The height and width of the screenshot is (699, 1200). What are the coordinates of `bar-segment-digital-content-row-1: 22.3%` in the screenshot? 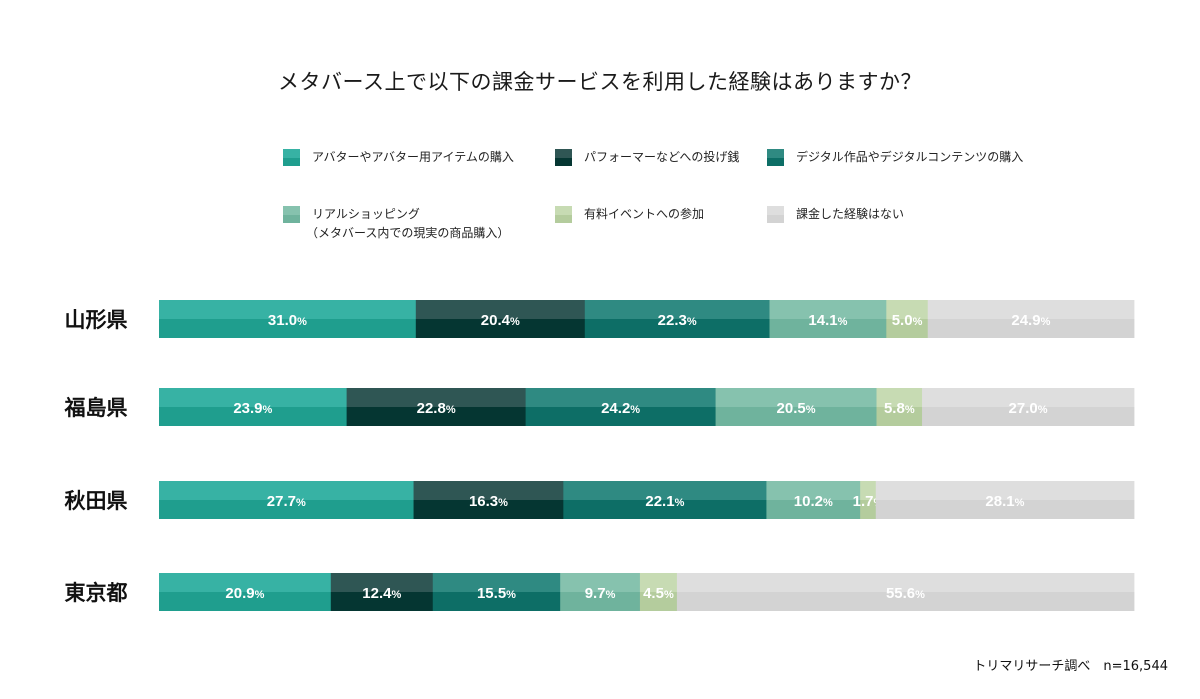 It's located at (677, 319).